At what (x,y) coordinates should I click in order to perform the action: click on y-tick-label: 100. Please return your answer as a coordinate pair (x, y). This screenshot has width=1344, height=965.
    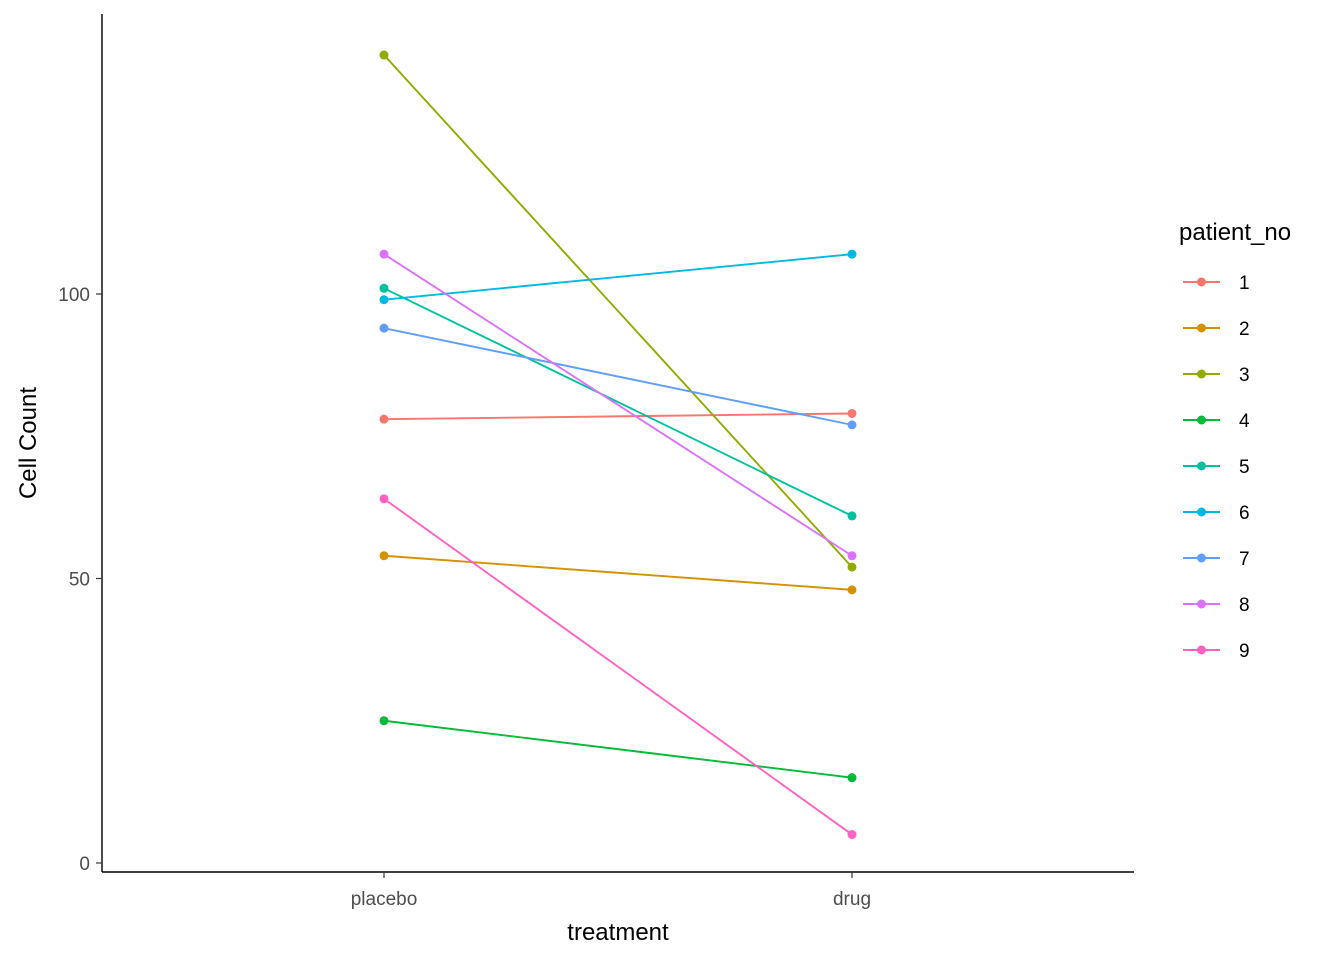
    Looking at the image, I should click on (74, 295).